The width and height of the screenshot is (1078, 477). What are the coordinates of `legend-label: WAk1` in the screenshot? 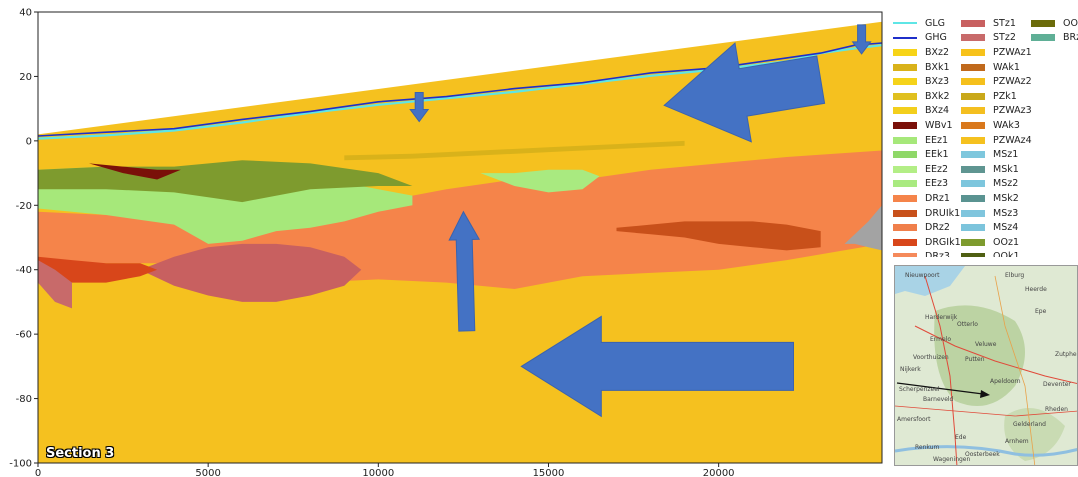 It's located at (1006, 67).